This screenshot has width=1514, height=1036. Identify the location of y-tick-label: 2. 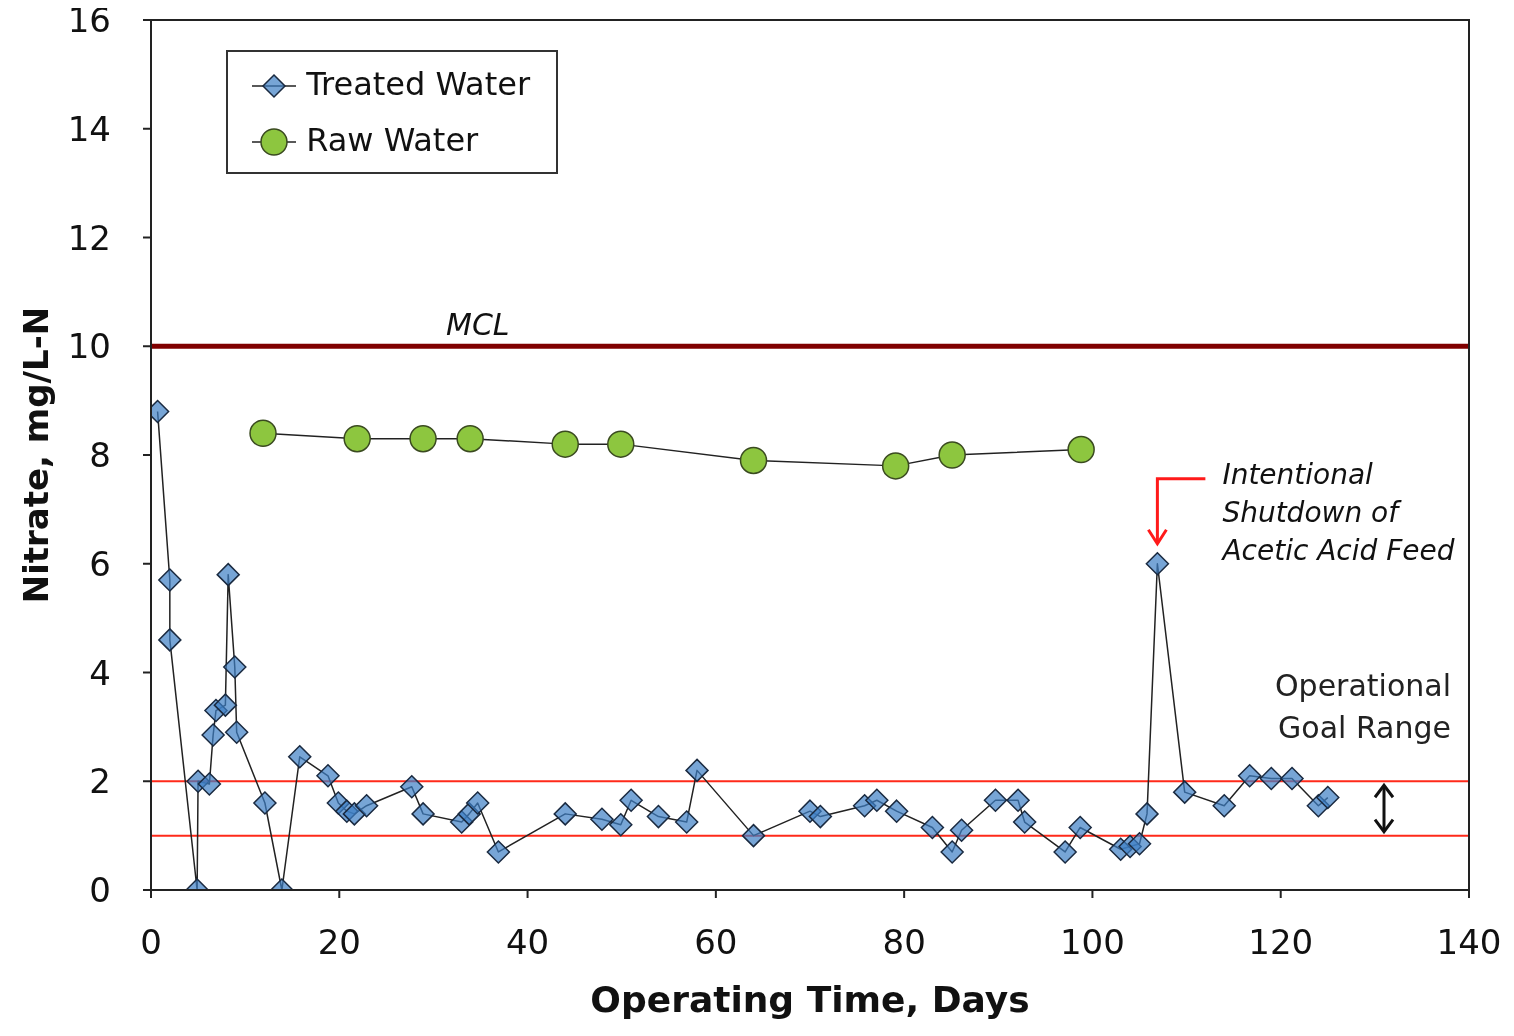
(100, 781).